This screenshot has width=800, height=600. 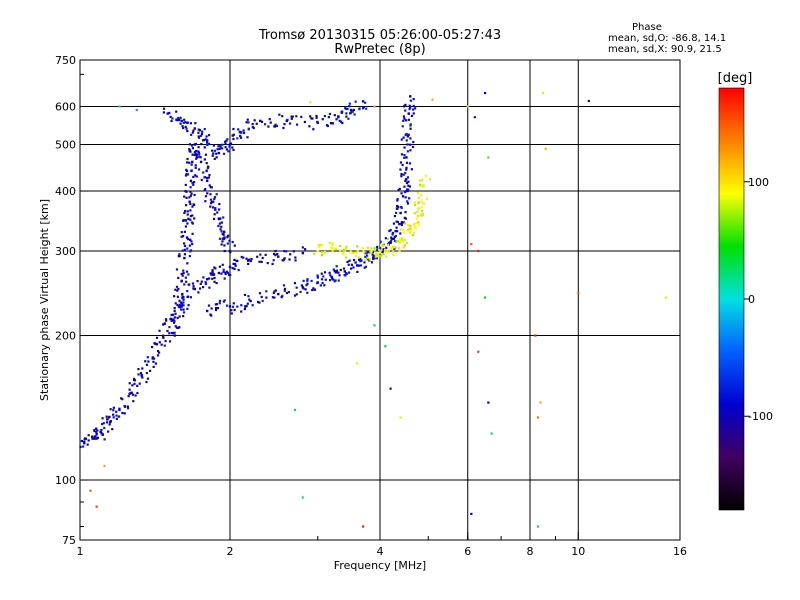 I want to click on colorbar: [deg] 100 0 -100, so click(x=745, y=291).